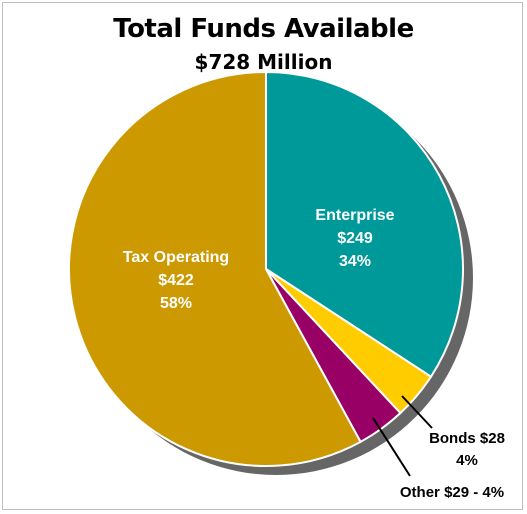 This screenshot has height=514, width=527. I want to click on slice-label-bonds-name: Bonds $28, so click(467, 438).